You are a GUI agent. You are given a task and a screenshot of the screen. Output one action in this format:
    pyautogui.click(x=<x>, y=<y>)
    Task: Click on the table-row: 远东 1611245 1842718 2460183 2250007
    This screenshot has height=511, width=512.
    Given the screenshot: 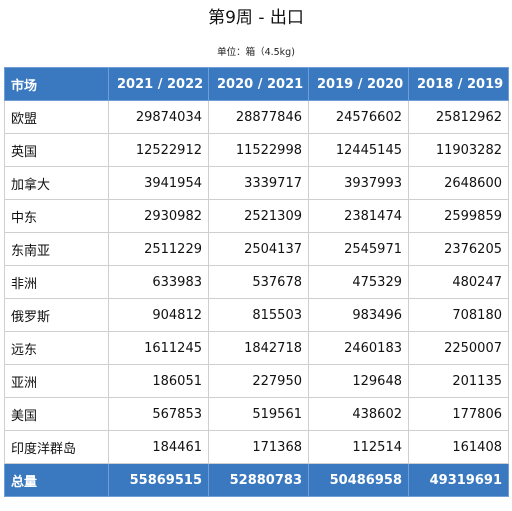 What is the action you would take?
    pyautogui.click(x=256, y=348)
    